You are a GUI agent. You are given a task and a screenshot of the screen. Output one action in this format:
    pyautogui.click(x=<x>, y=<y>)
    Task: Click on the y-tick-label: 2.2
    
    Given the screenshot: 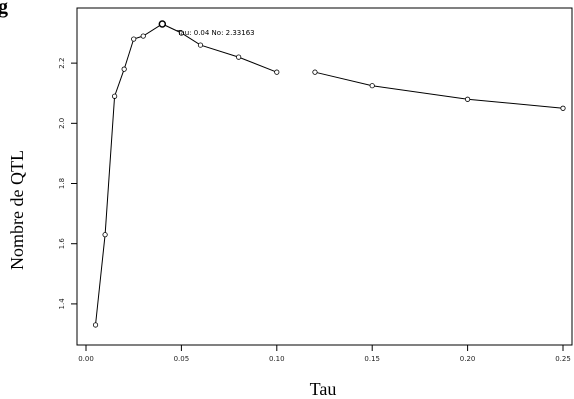 What is the action you would take?
    pyautogui.click(x=62, y=63)
    